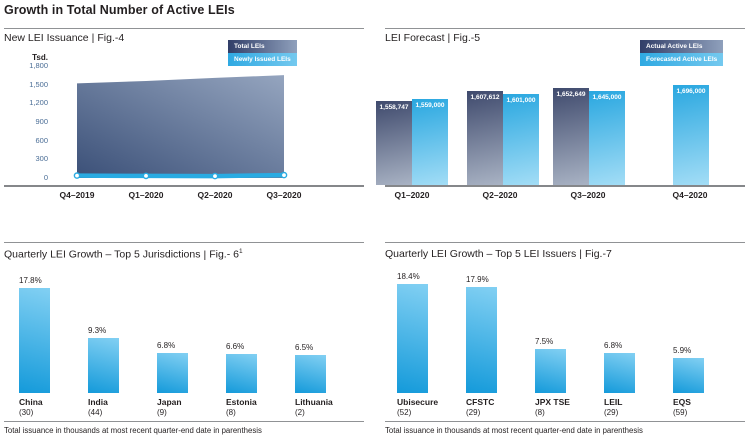 The height and width of the screenshot is (446, 750). Describe the element at coordinates (240, 251) in the screenshot. I see `fig6-footnote-marker: 1` at that location.